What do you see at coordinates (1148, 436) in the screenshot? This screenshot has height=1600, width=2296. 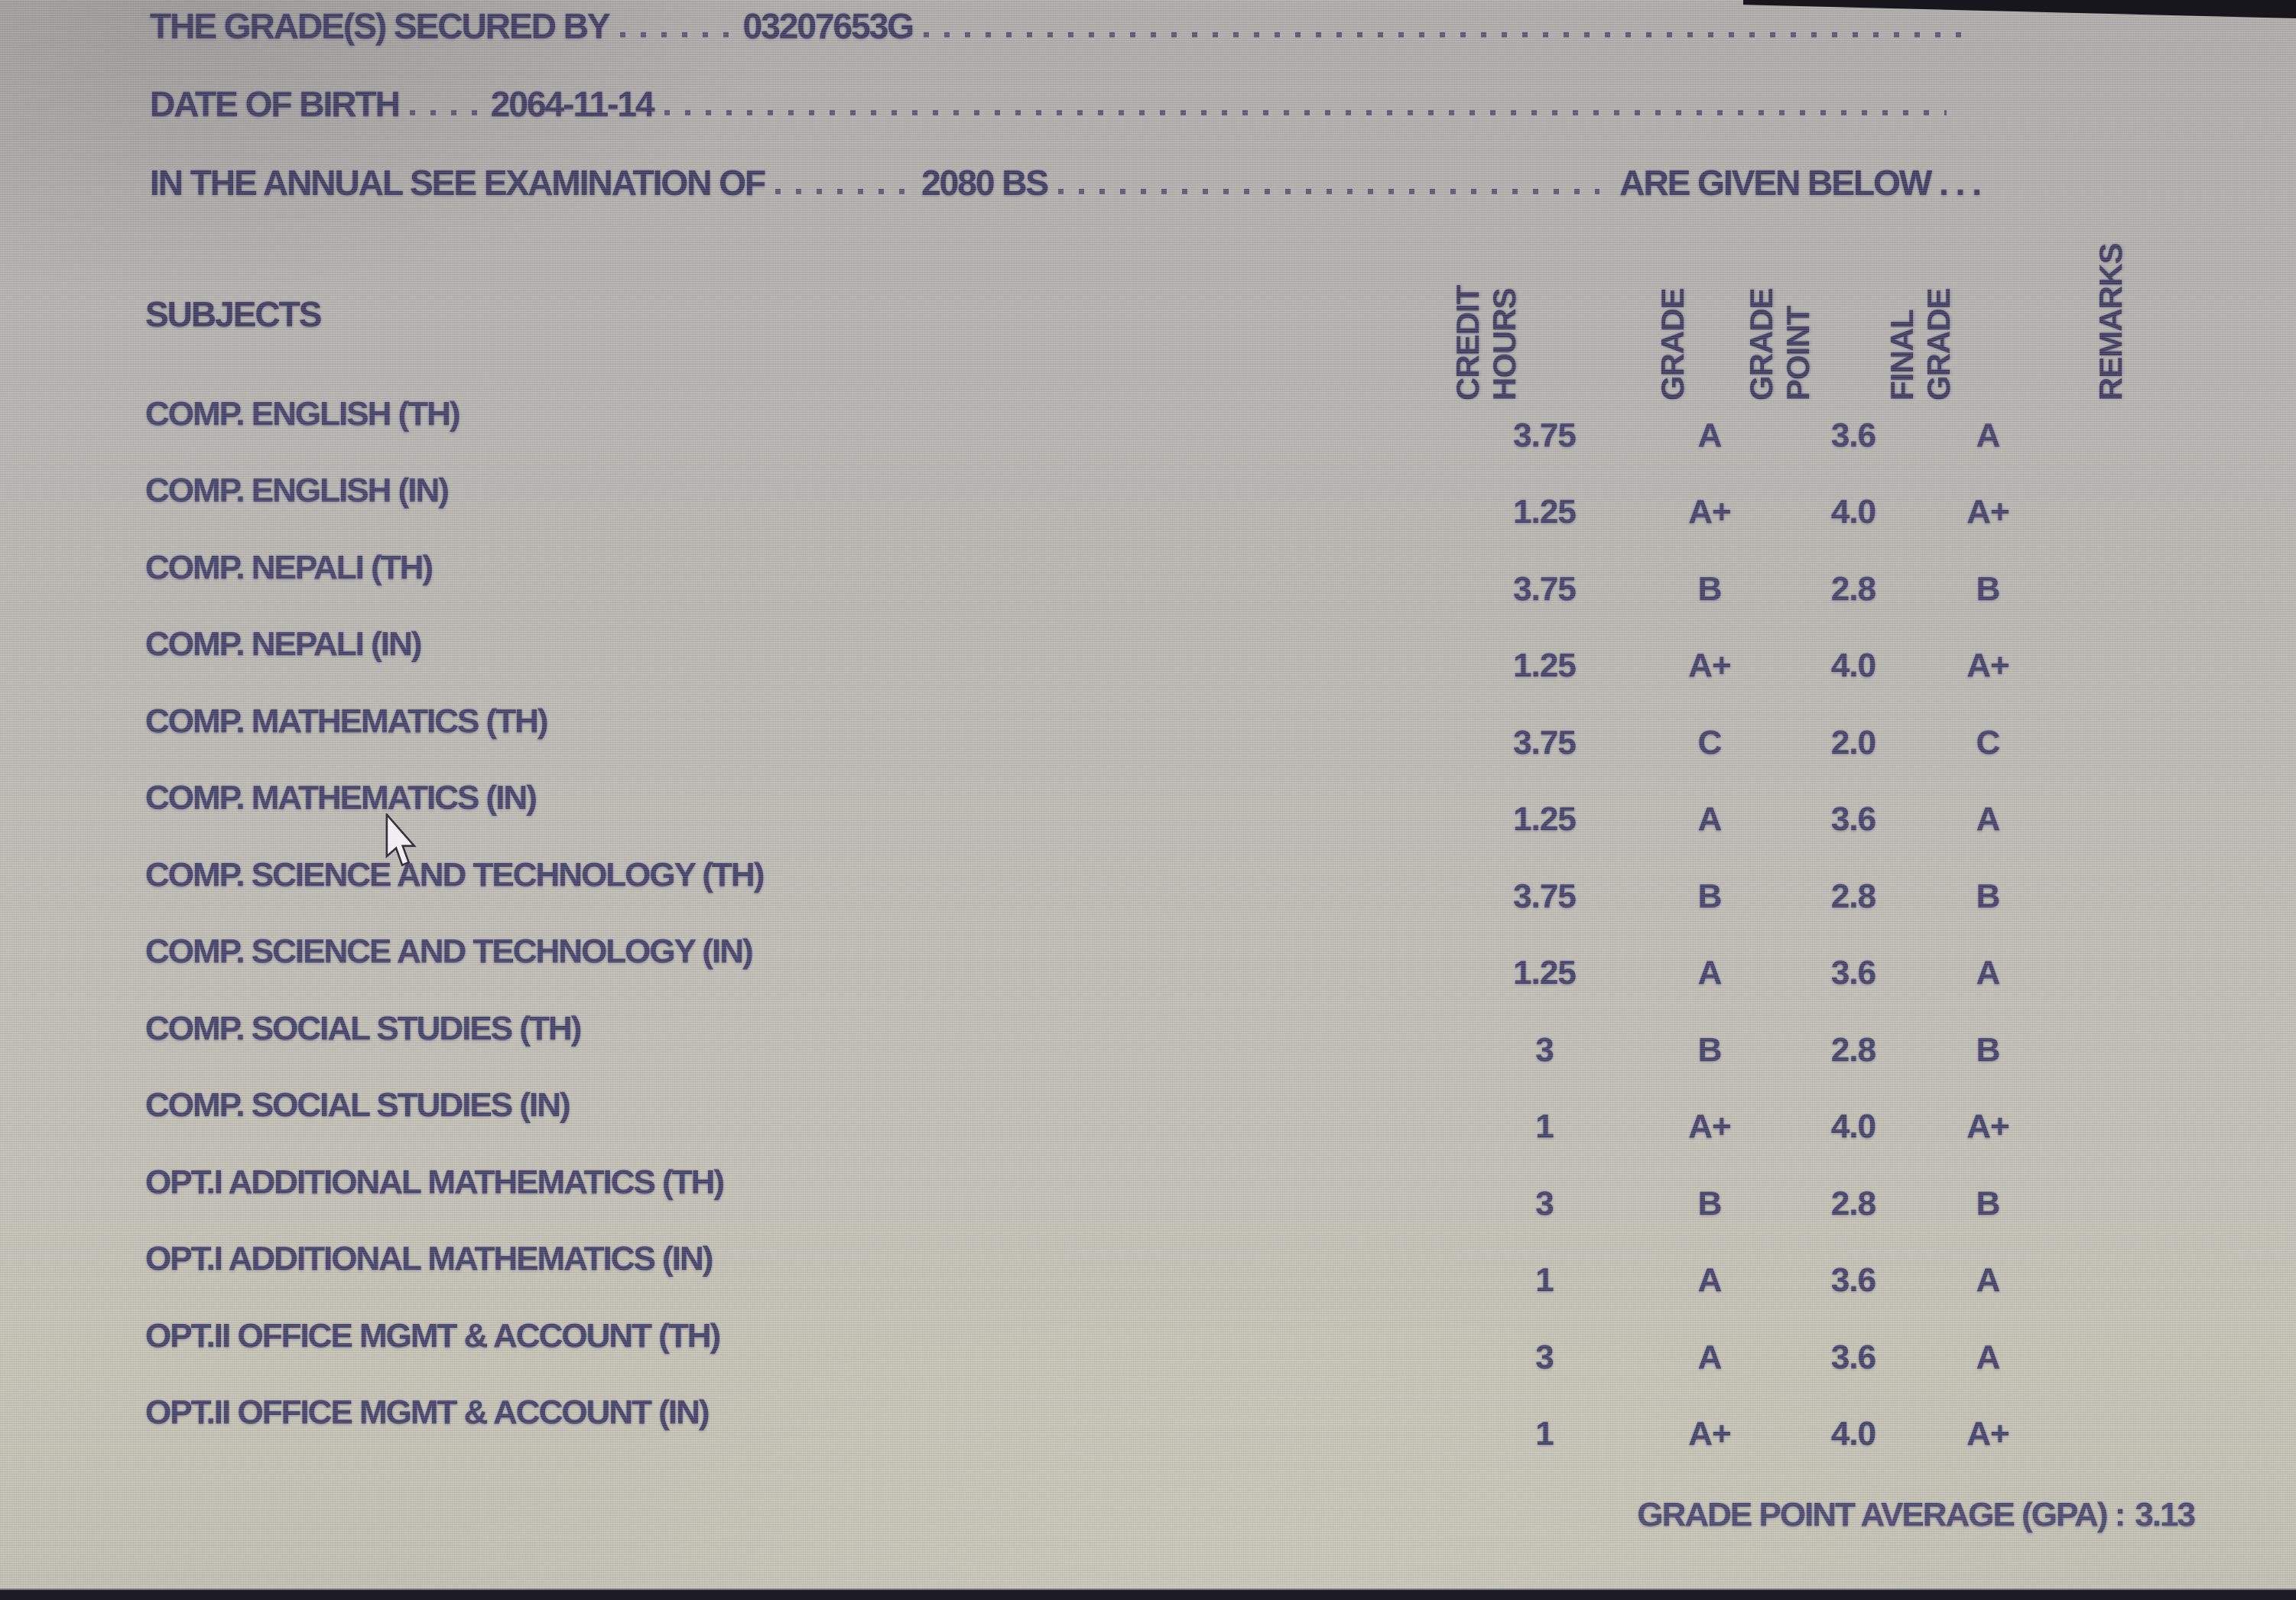 I see `table-row: COMP. ENGLISH (TH) 3.75 A 3.6 A` at bounding box center [1148, 436].